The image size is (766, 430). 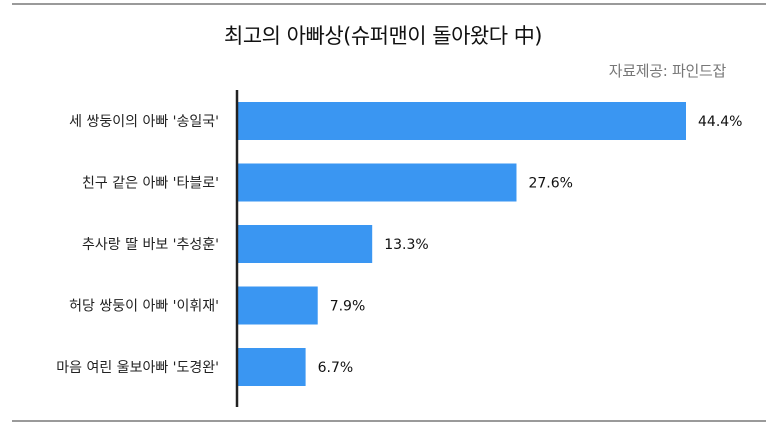 What do you see at coordinates (150, 184) in the screenshot?
I see `category-label-2: 친구 같은 아빠 '타블로'` at bounding box center [150, 184].